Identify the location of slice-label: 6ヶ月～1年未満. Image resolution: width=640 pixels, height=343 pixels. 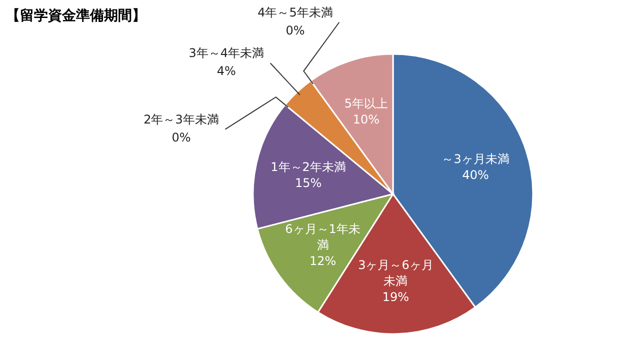
(322, 237).